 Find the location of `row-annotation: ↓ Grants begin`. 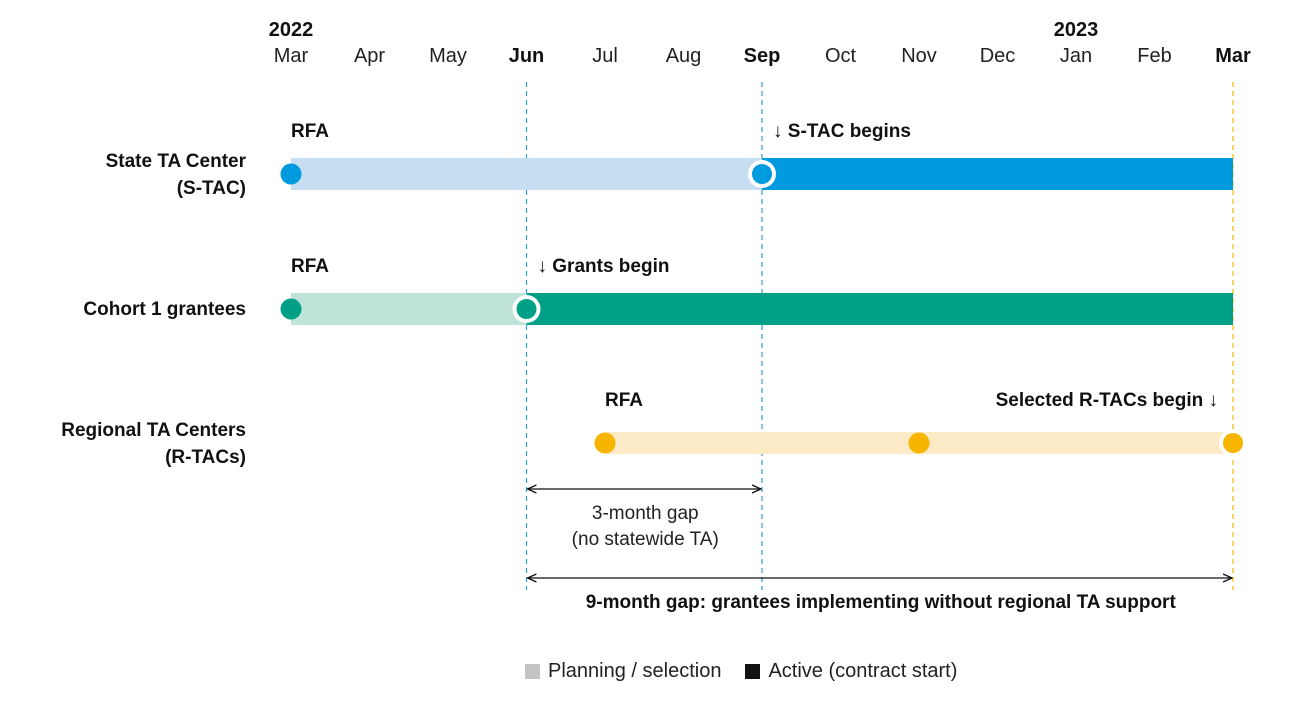

row-annotation: ↓ Grants begin is located at coordinates (604, 266).